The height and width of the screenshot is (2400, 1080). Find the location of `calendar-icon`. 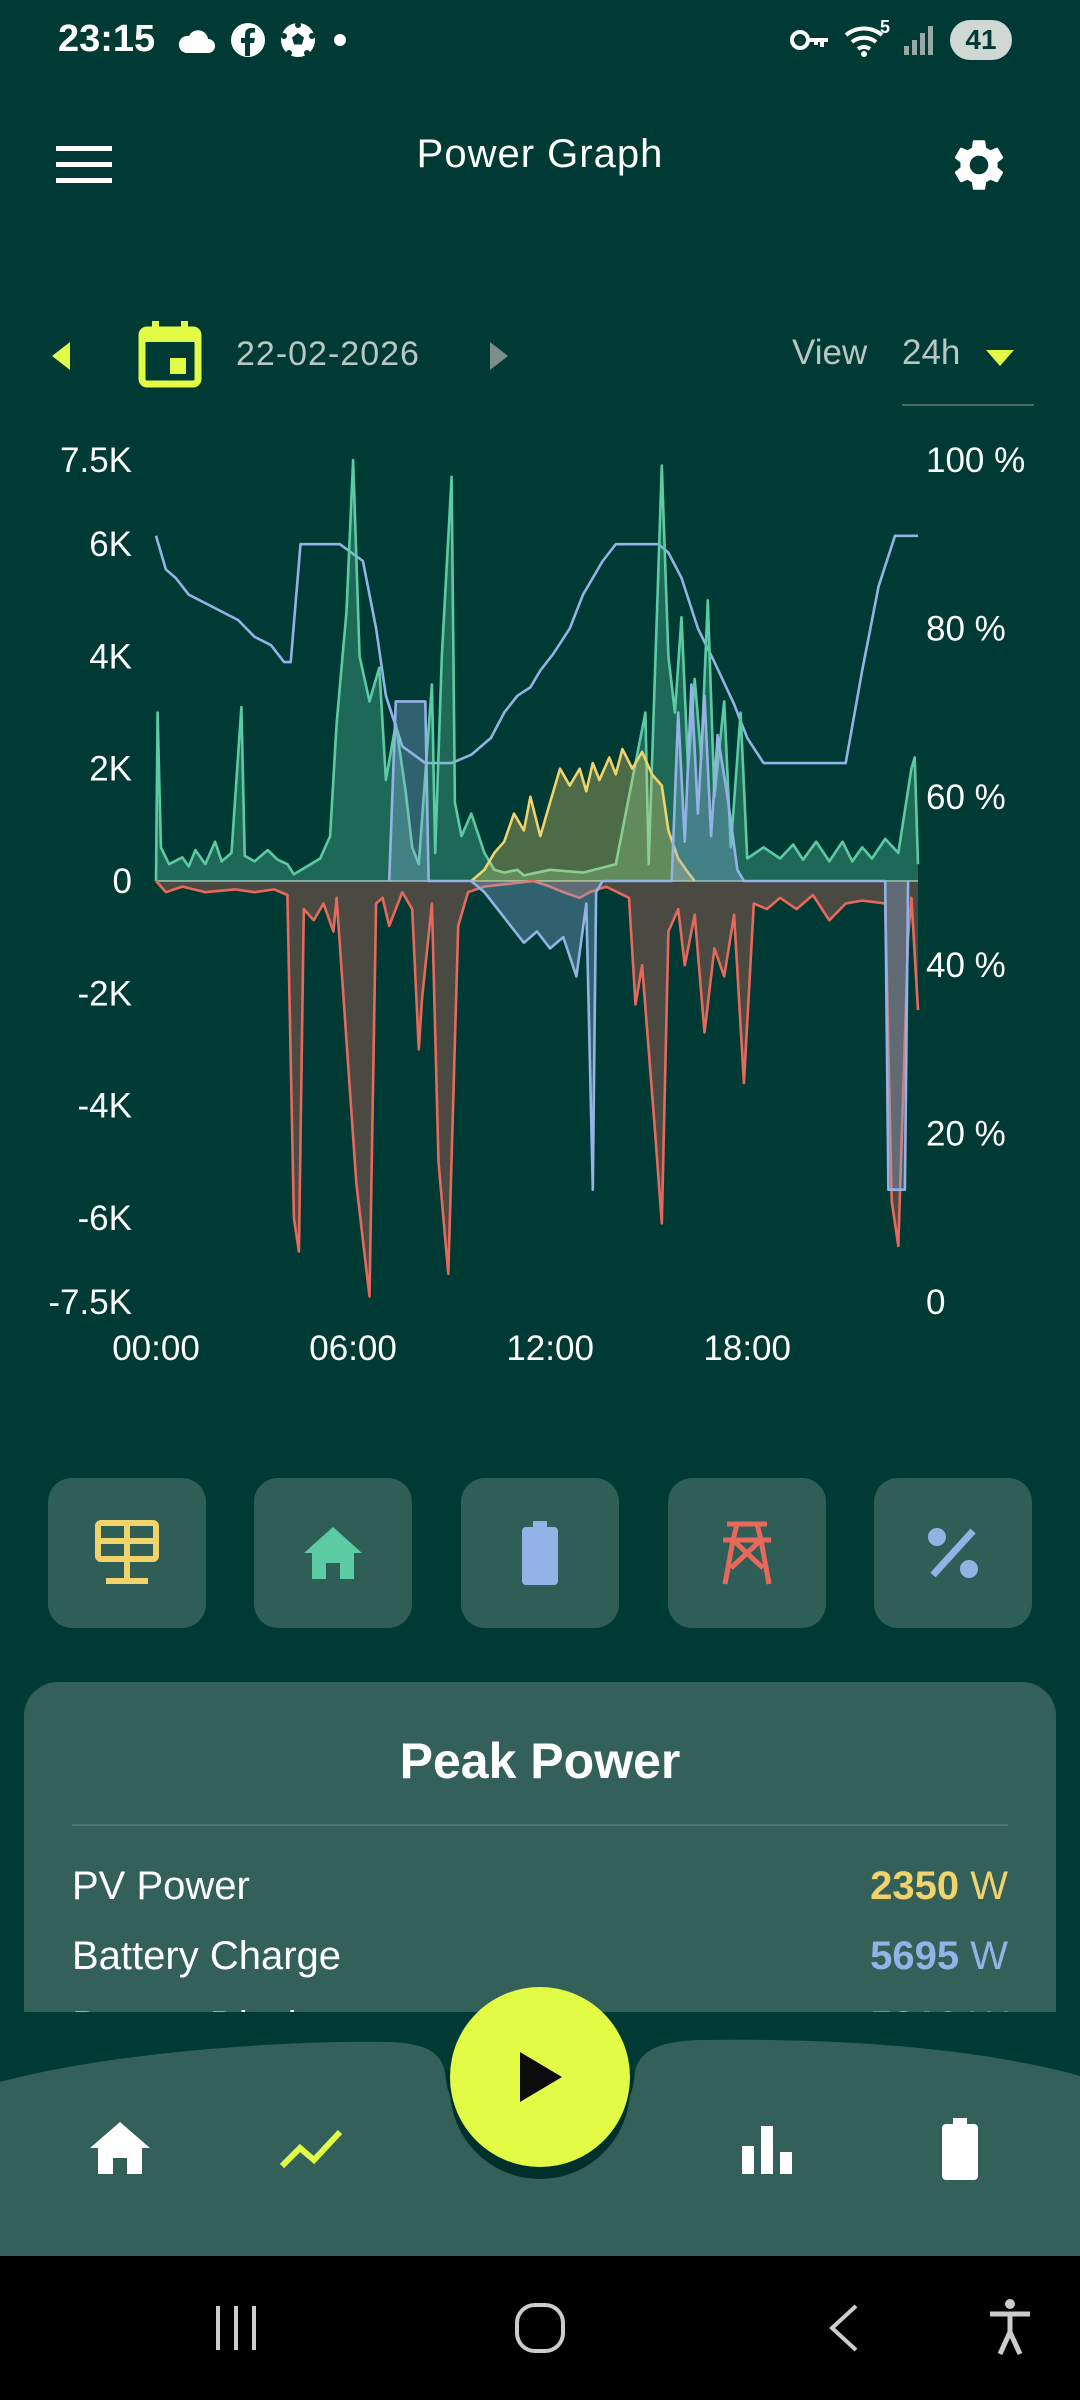

calendar-icon is located at coordinates (170, 354).